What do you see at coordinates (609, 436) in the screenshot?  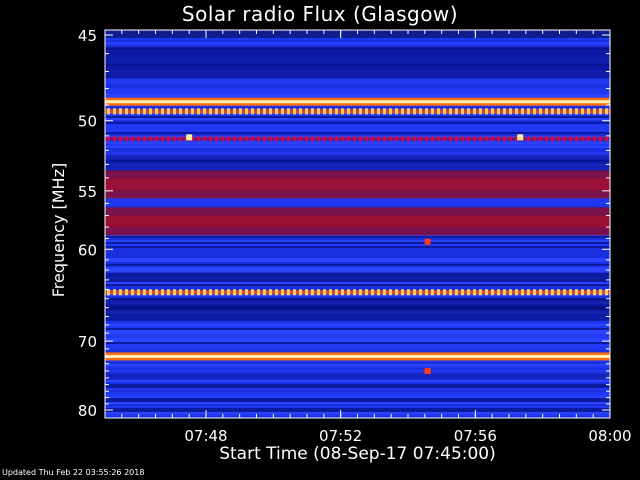 I see `x-tick-label: 08:00` at bounding box center [609, 436].